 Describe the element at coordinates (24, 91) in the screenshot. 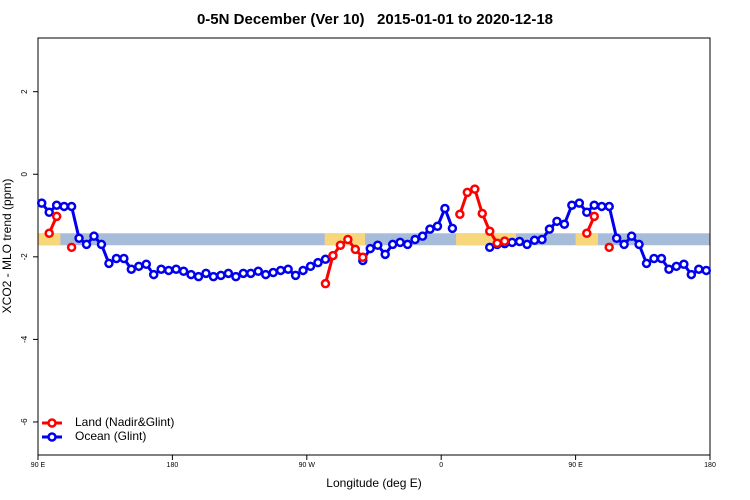

I see `y-tick-label: 2` at that location.